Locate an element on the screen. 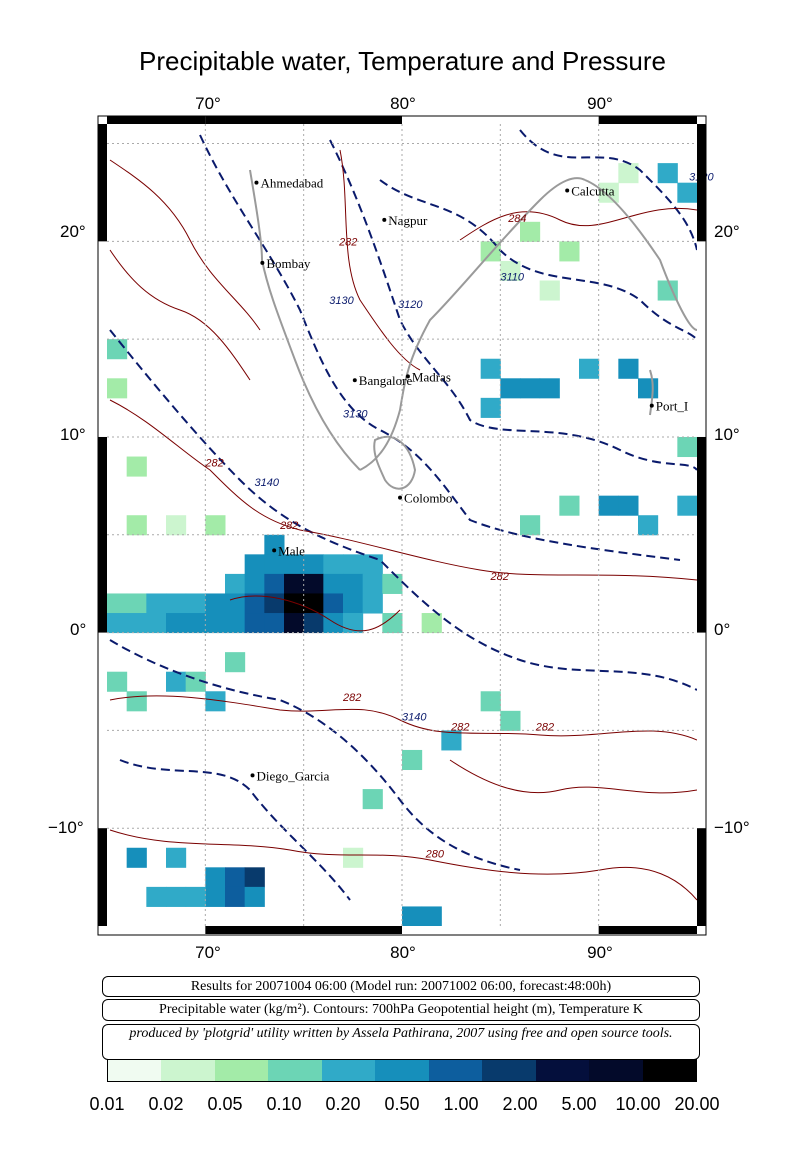  city-bombay: Bombay is located at coordinates (285, 263).